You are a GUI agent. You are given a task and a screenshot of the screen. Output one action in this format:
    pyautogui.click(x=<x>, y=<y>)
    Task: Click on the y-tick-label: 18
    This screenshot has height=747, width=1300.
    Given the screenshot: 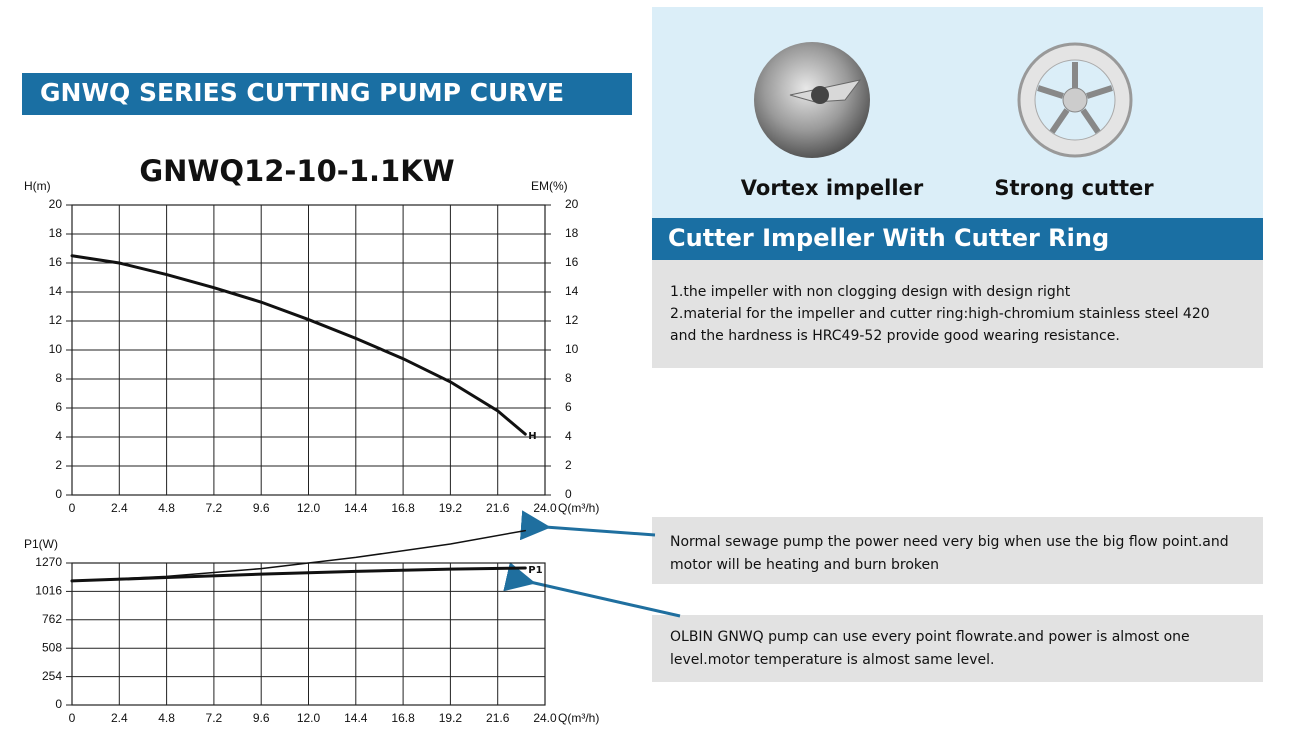 What is the action you would take?
    pyautogui.click(x=56, y=233)
    